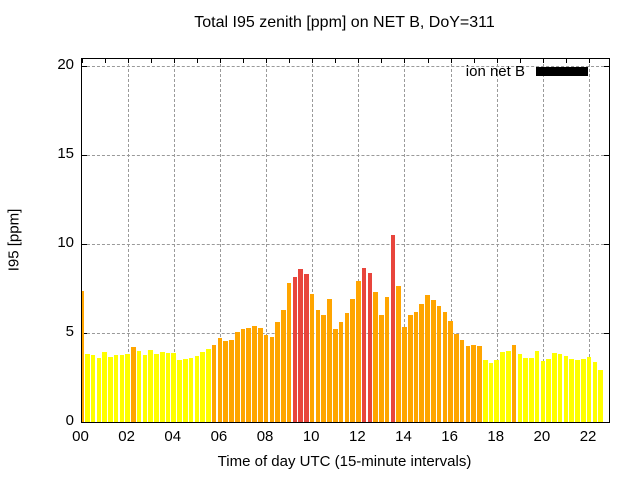  What do you see at coordinates (65, 64) in the screenshot?
I see `y-tick-label: 20` at bounding box center [65, 64].